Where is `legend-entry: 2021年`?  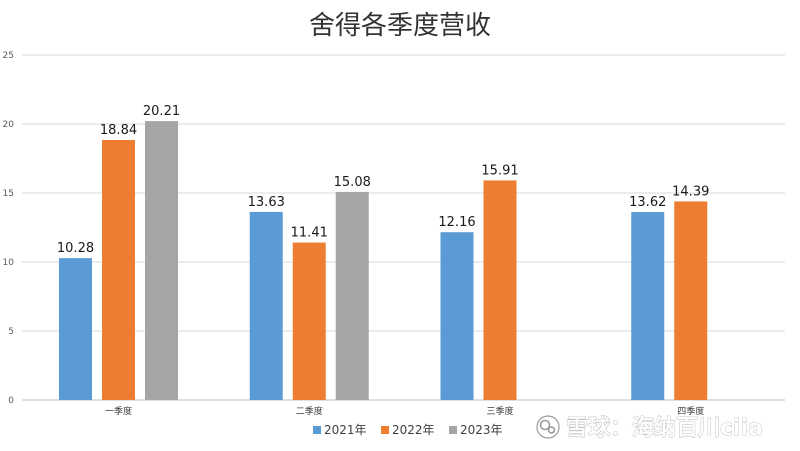 legend-entry: 2021年 is located at coordinates (345, 430).